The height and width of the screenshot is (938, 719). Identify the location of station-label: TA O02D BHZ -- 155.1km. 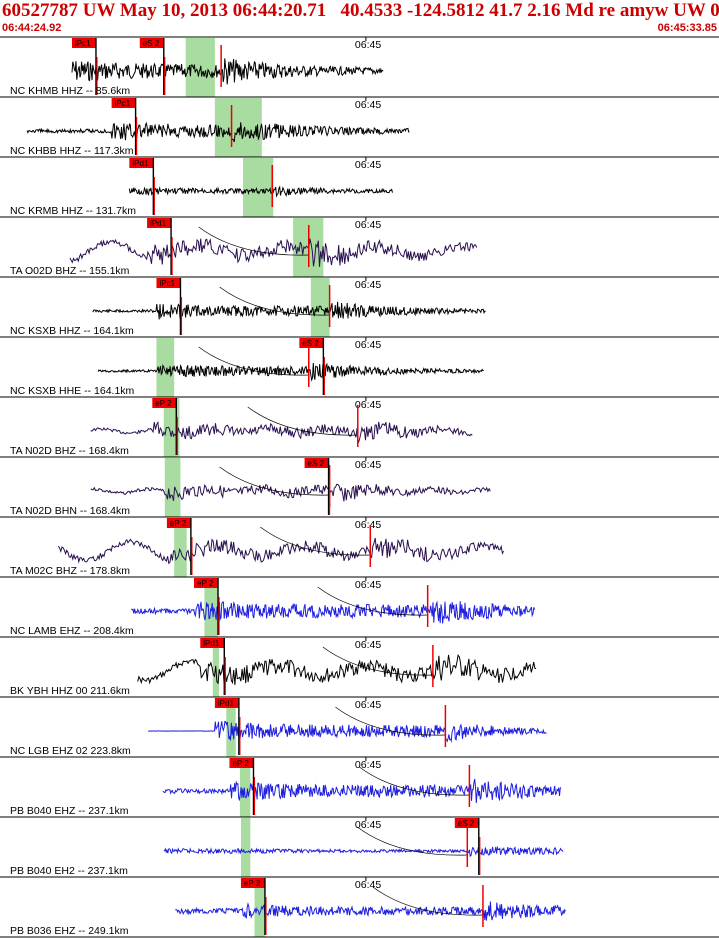
(70, 271).